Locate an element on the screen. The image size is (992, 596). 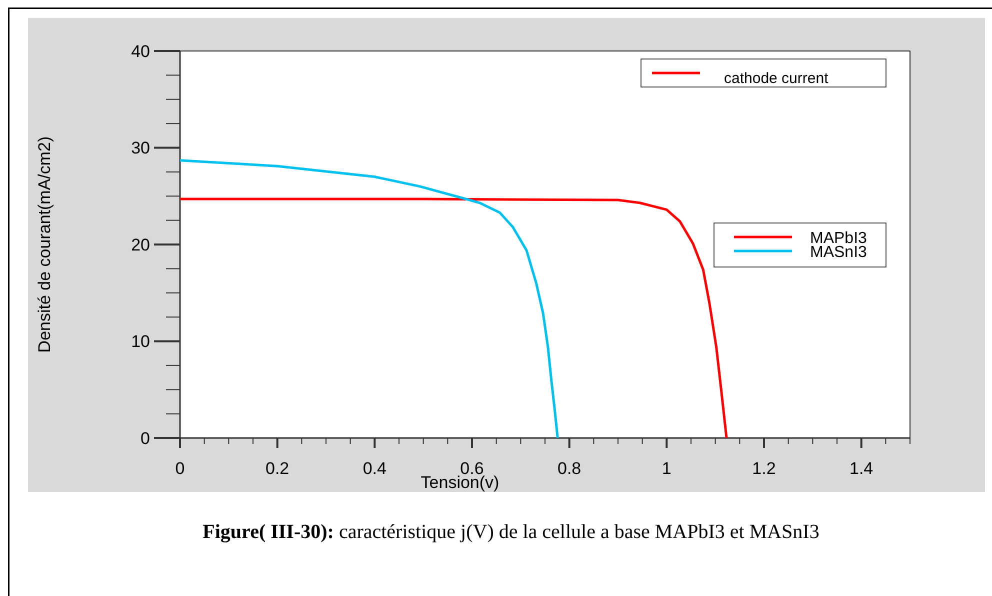
y-tick-label: 40 is located at coordinates (140, 51).